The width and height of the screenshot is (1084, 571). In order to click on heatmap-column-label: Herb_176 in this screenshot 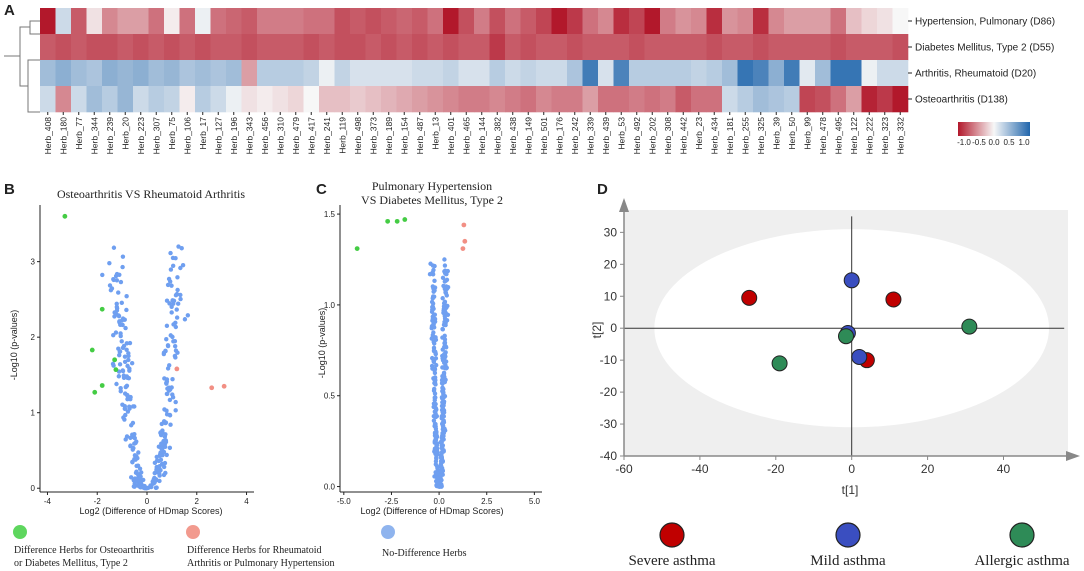, I will do `click(559, 136)`.